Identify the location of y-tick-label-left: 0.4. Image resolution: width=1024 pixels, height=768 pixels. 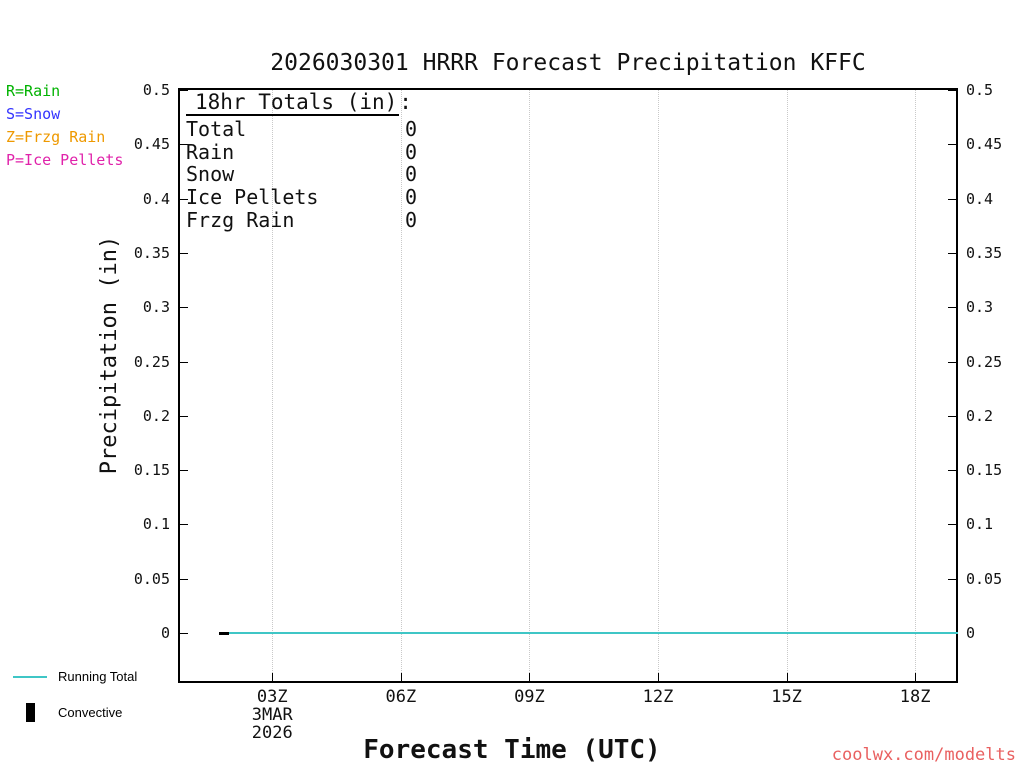
(156, 198).